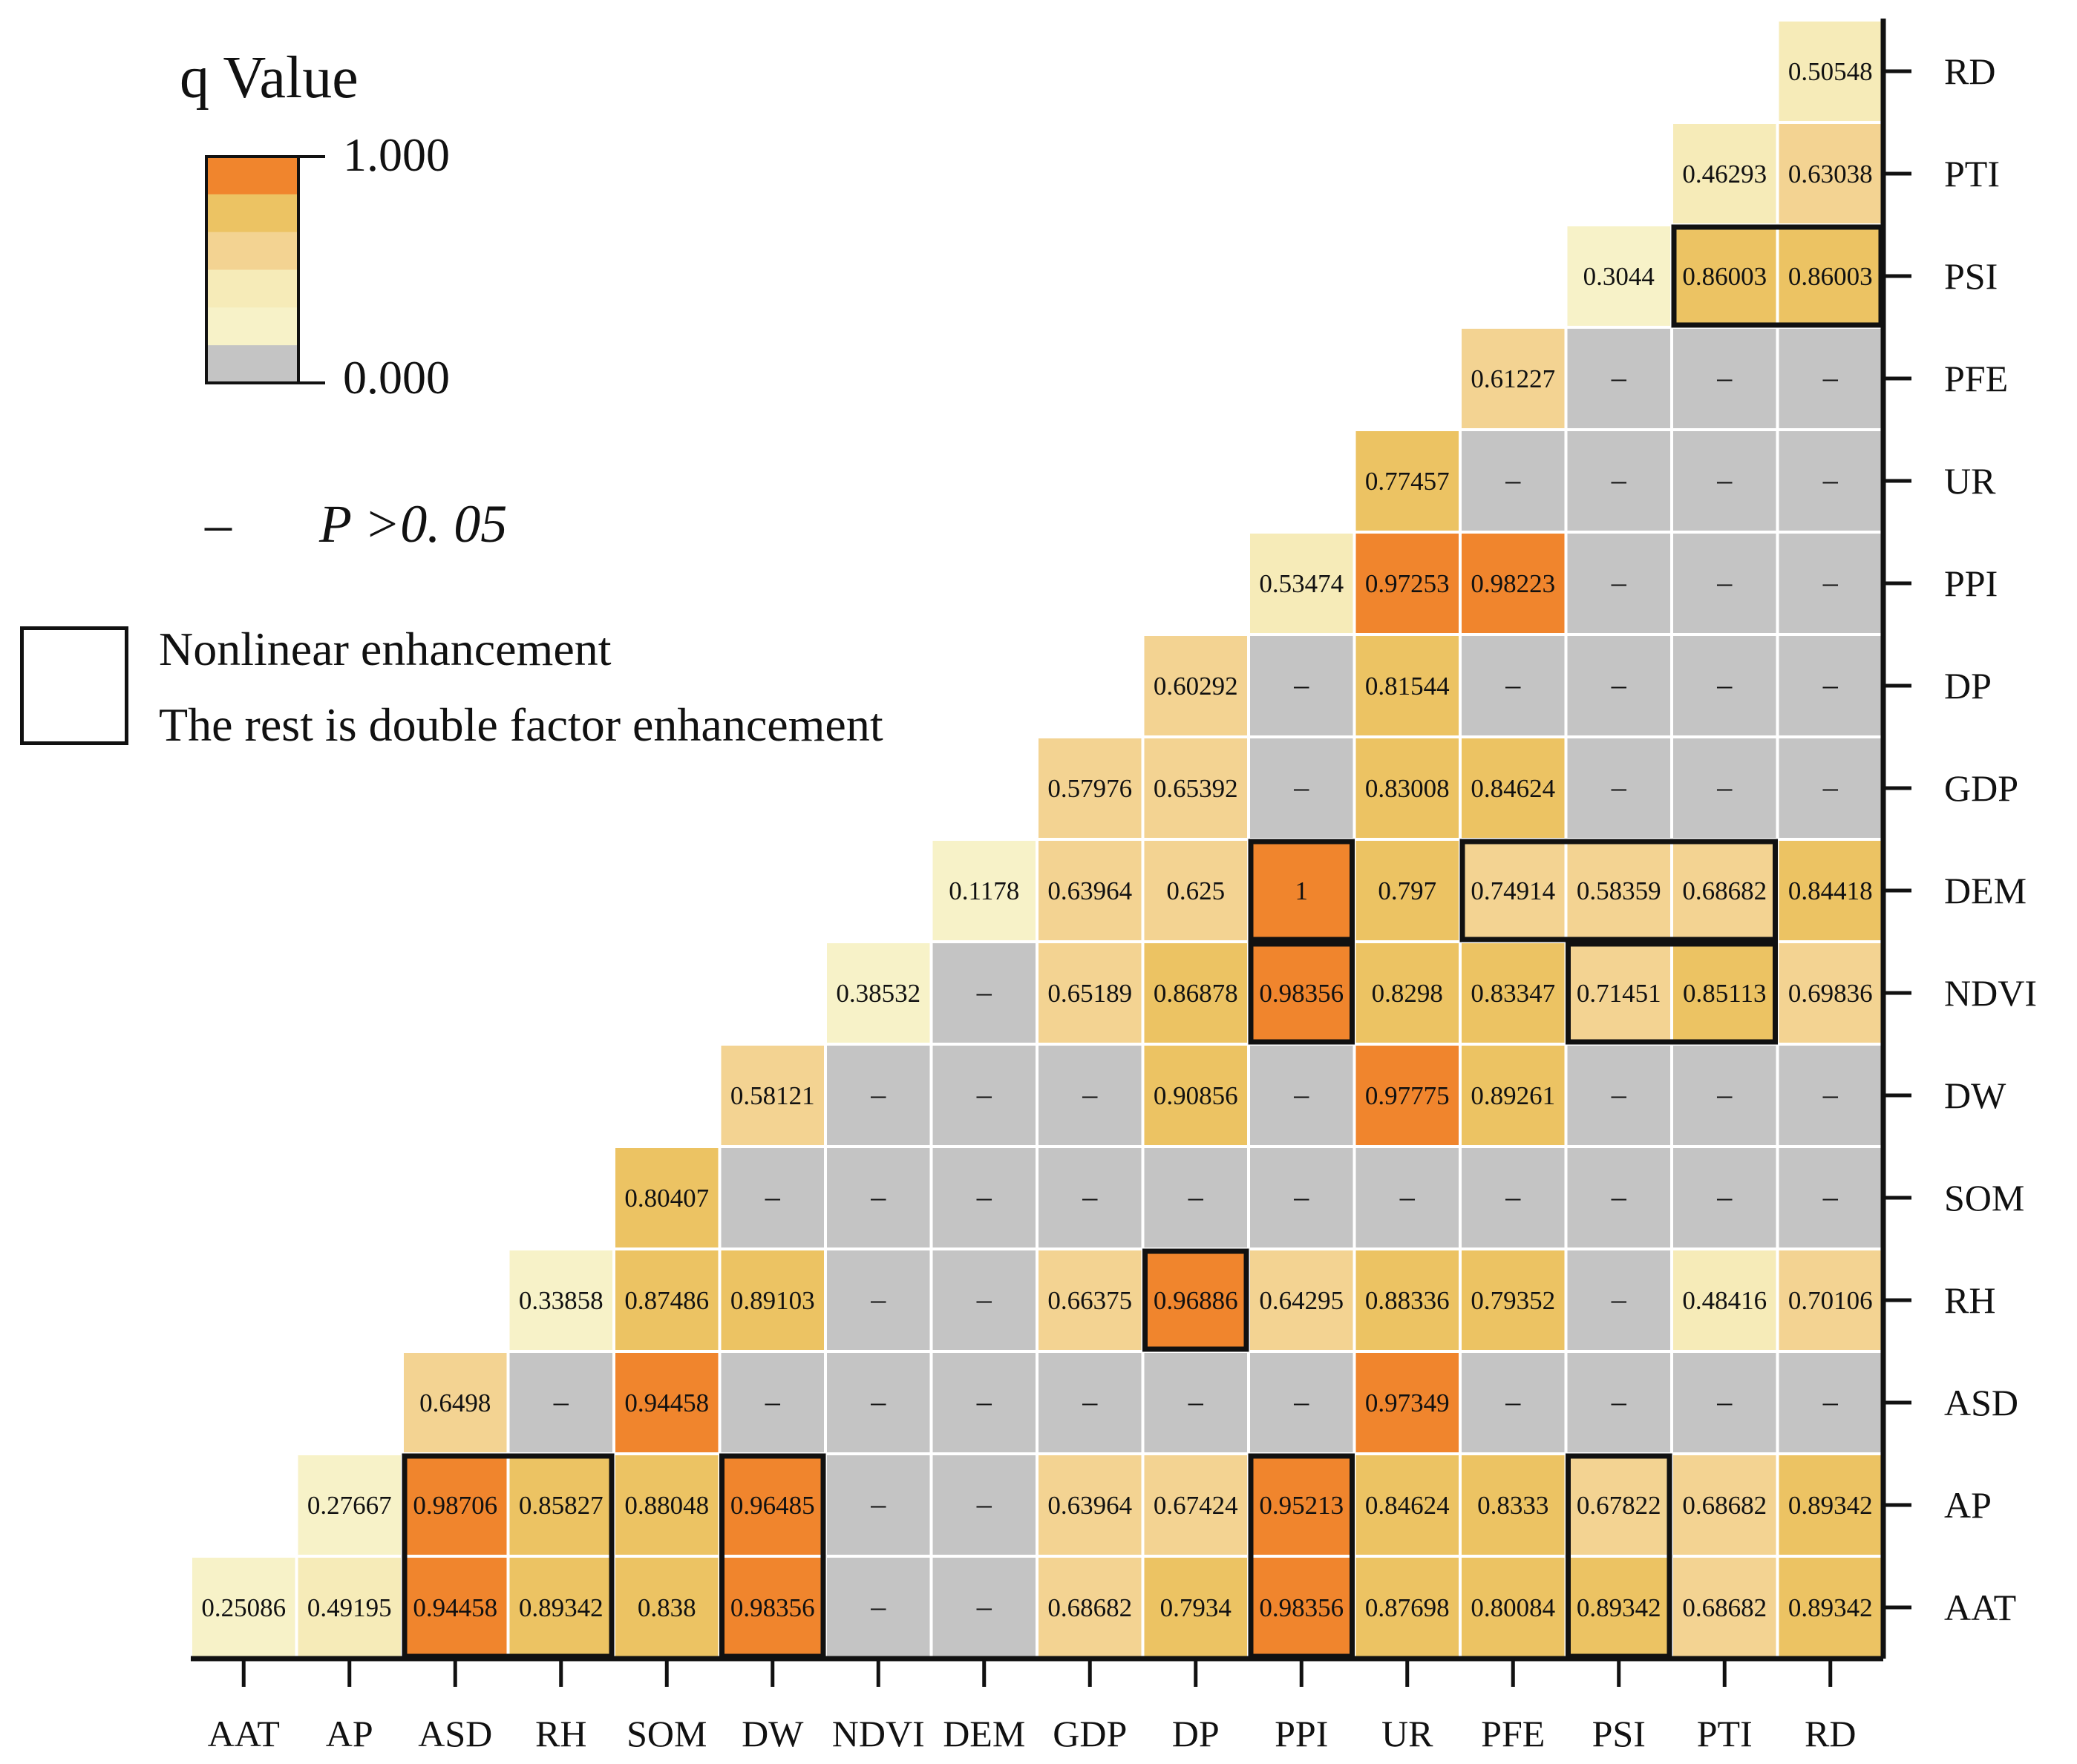 This screenshot has height=1764, width=2077. I want to click on cell-value: 0.49195, so click(349, 1607).